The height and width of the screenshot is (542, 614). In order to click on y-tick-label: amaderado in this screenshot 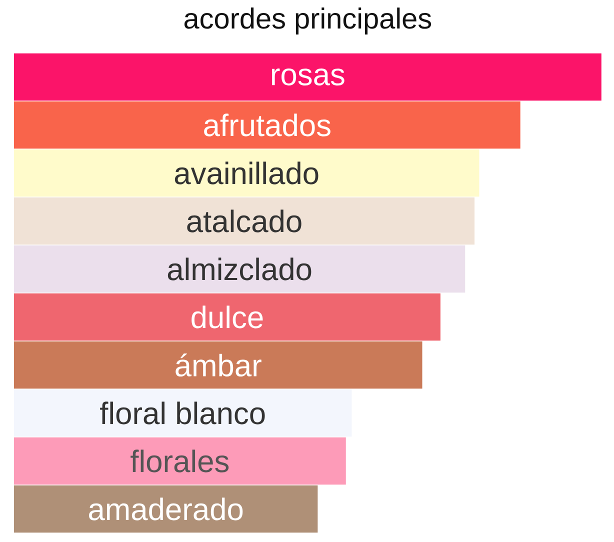, I will do `click(166, 509)`.